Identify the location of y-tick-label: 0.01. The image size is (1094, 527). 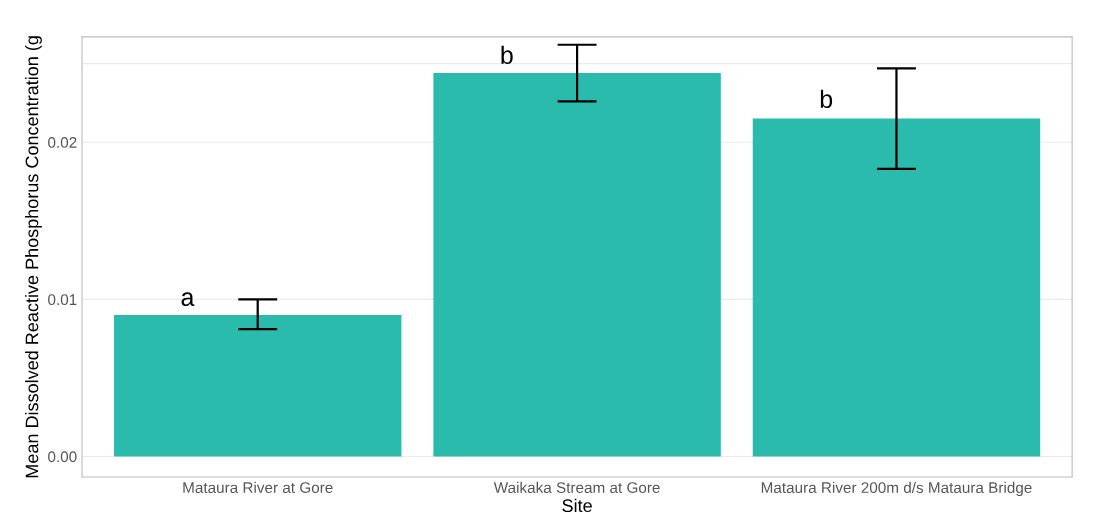
(62, 300).